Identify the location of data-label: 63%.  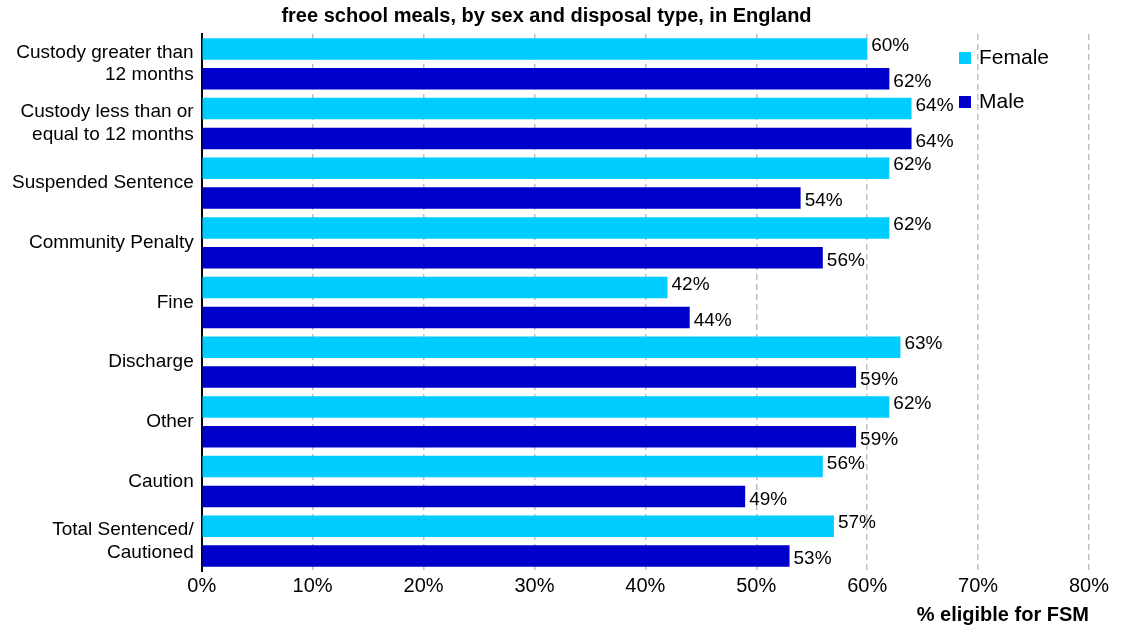
(923, 343).